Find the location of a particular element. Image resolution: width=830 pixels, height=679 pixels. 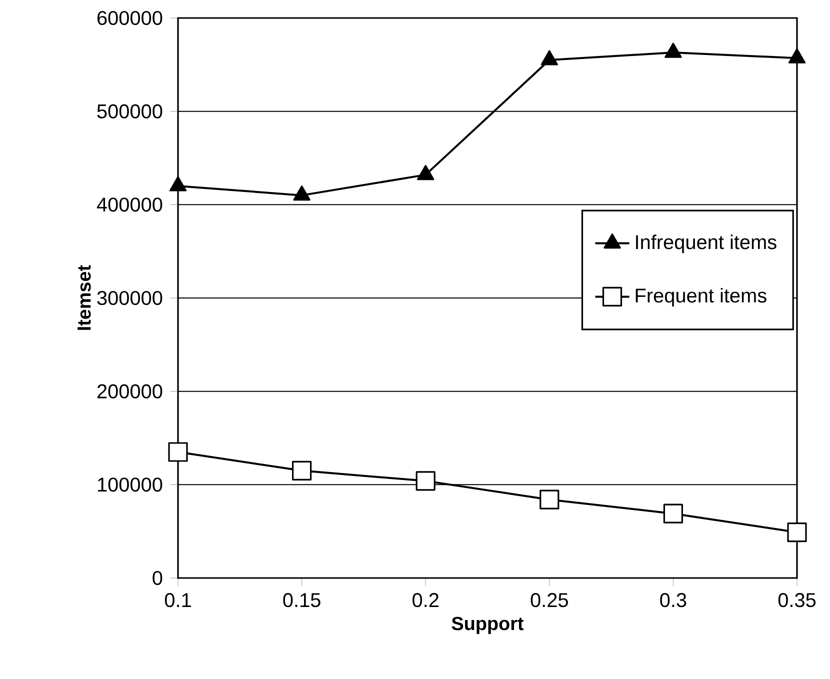

y-tick-label: 500000 is located at coordinates (129, 111).